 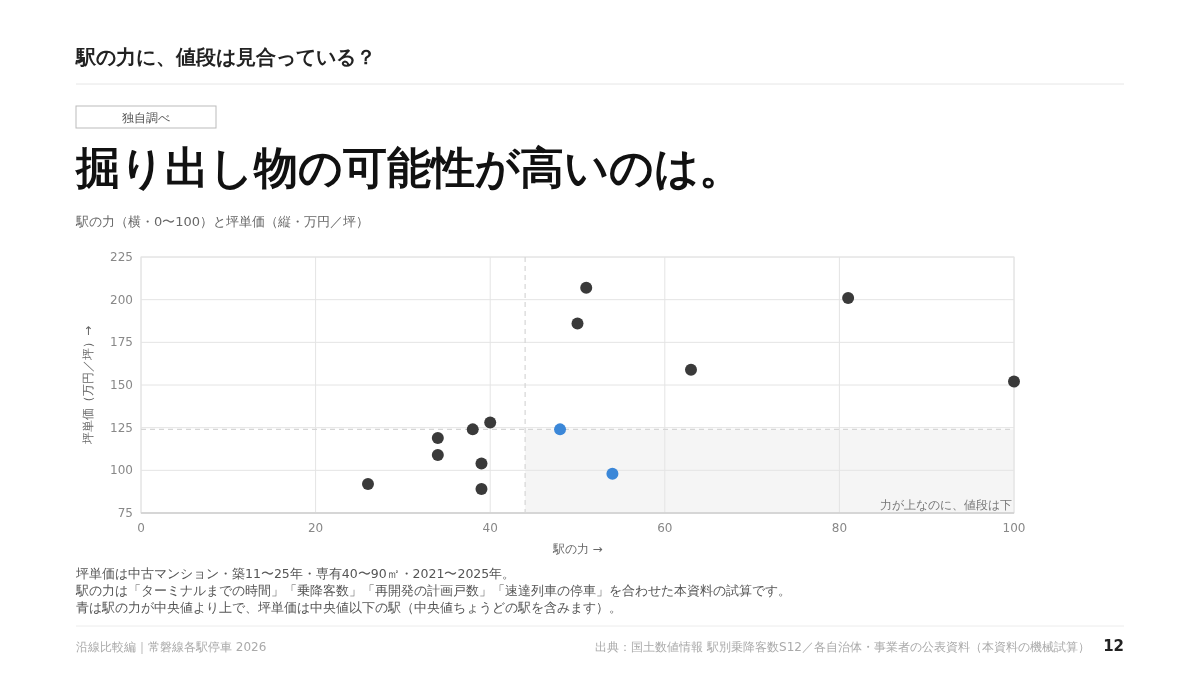 I want to click on text: 独自調べ, so click(x=146, y=118).